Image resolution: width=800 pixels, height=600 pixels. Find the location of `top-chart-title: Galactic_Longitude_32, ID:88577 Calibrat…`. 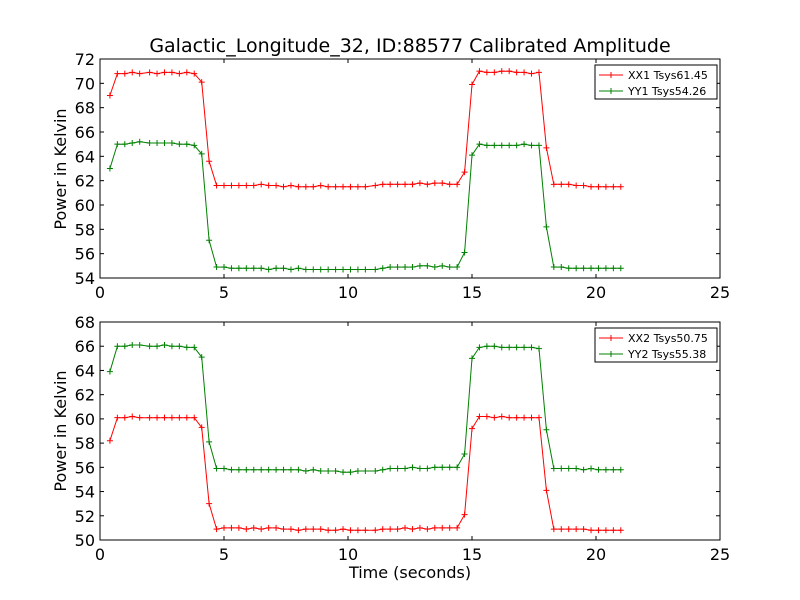

top-chart-title: Galactic_Longitude_32, ID:88577 Calibrat… is located at coordinates (409, 46).